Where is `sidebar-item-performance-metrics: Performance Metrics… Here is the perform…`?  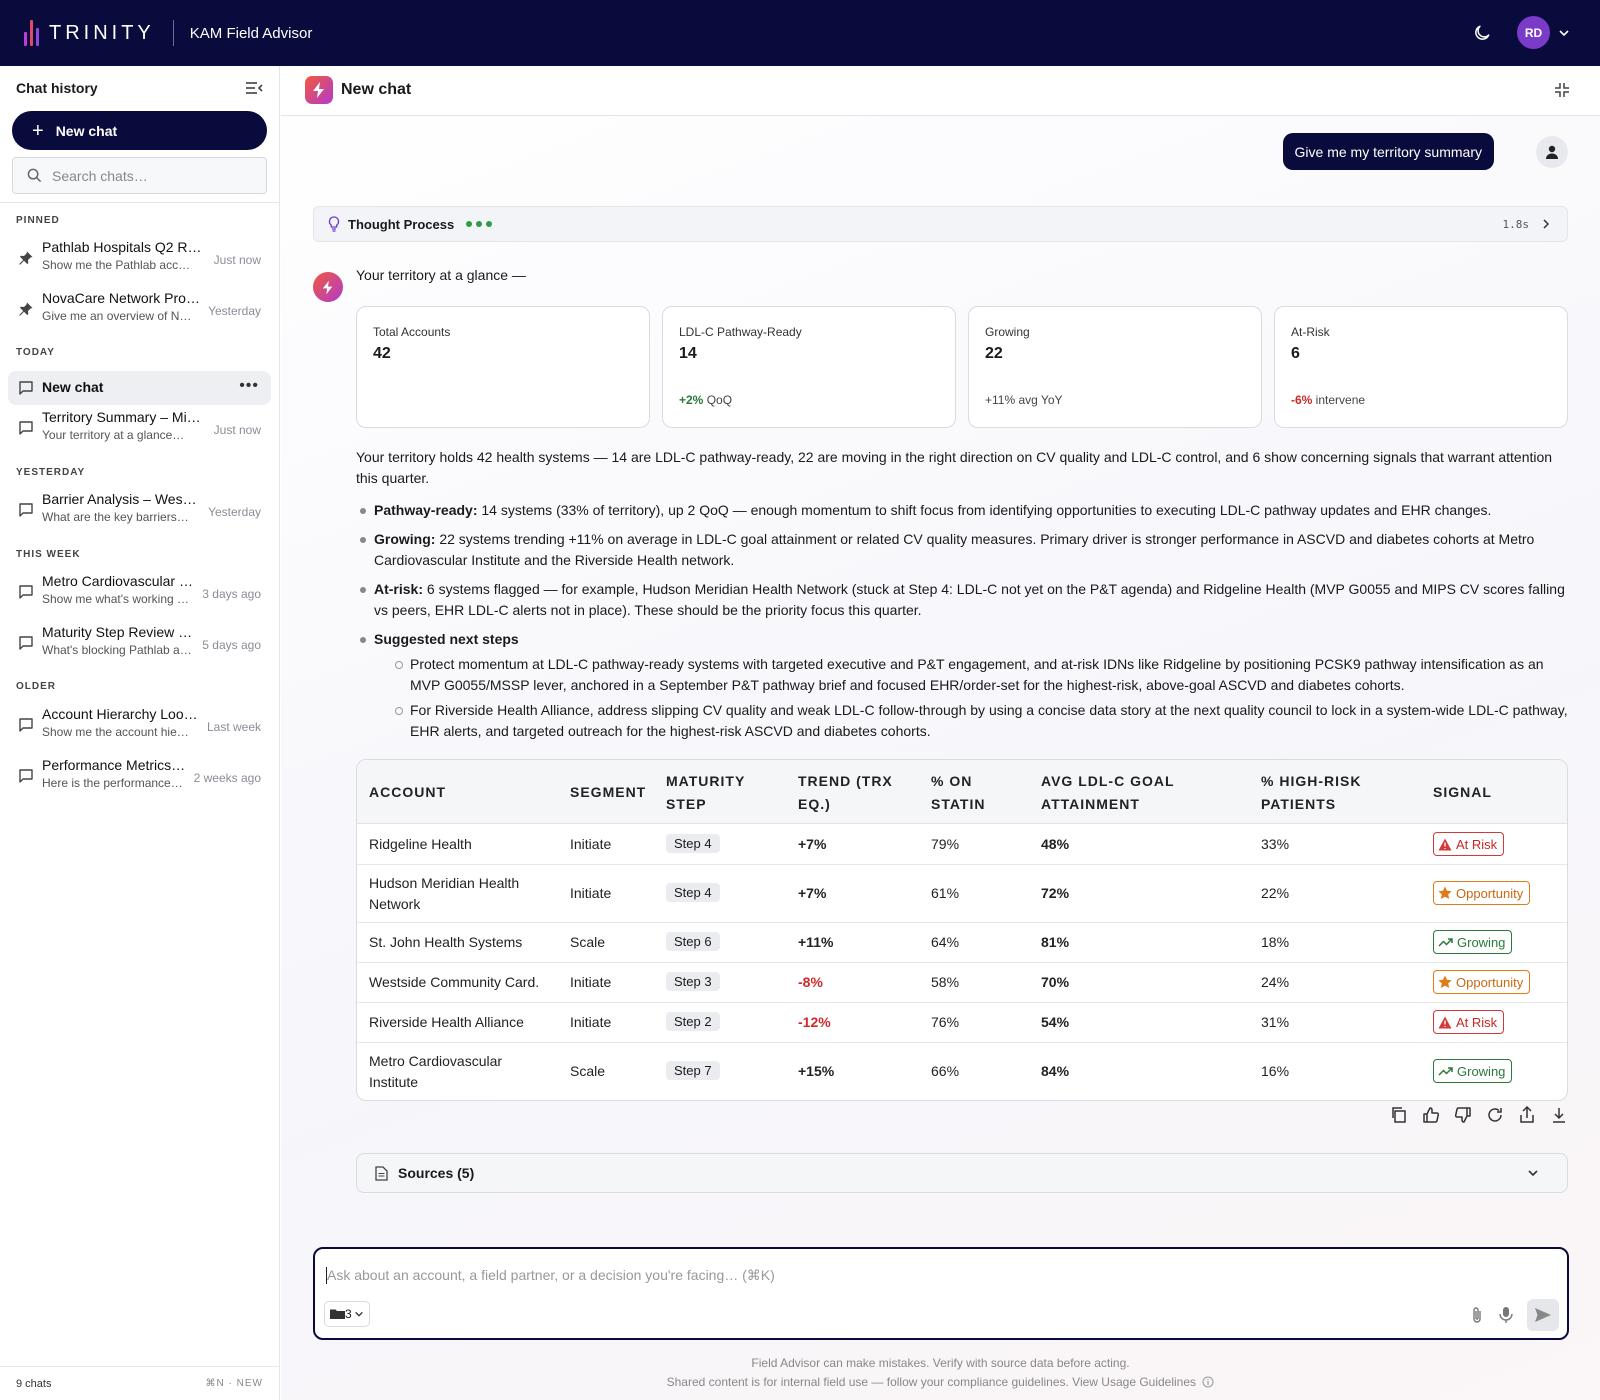 sidebar-item-performance-metrics: Performance Metrics… Here is the perform… is located at coordinates (139, 777).